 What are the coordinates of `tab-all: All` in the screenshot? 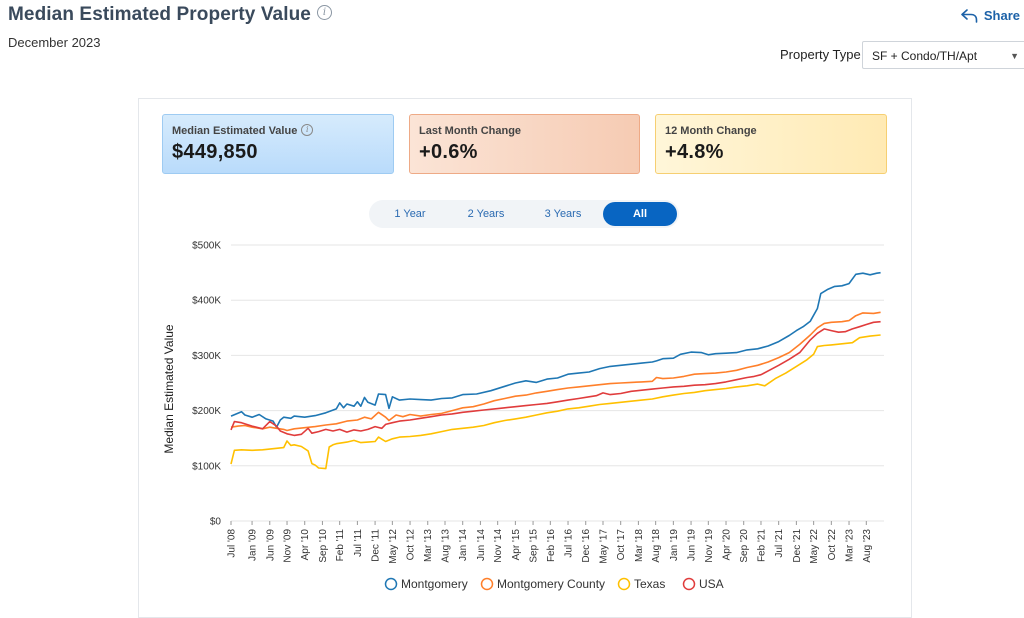 It's located at (640, 214).